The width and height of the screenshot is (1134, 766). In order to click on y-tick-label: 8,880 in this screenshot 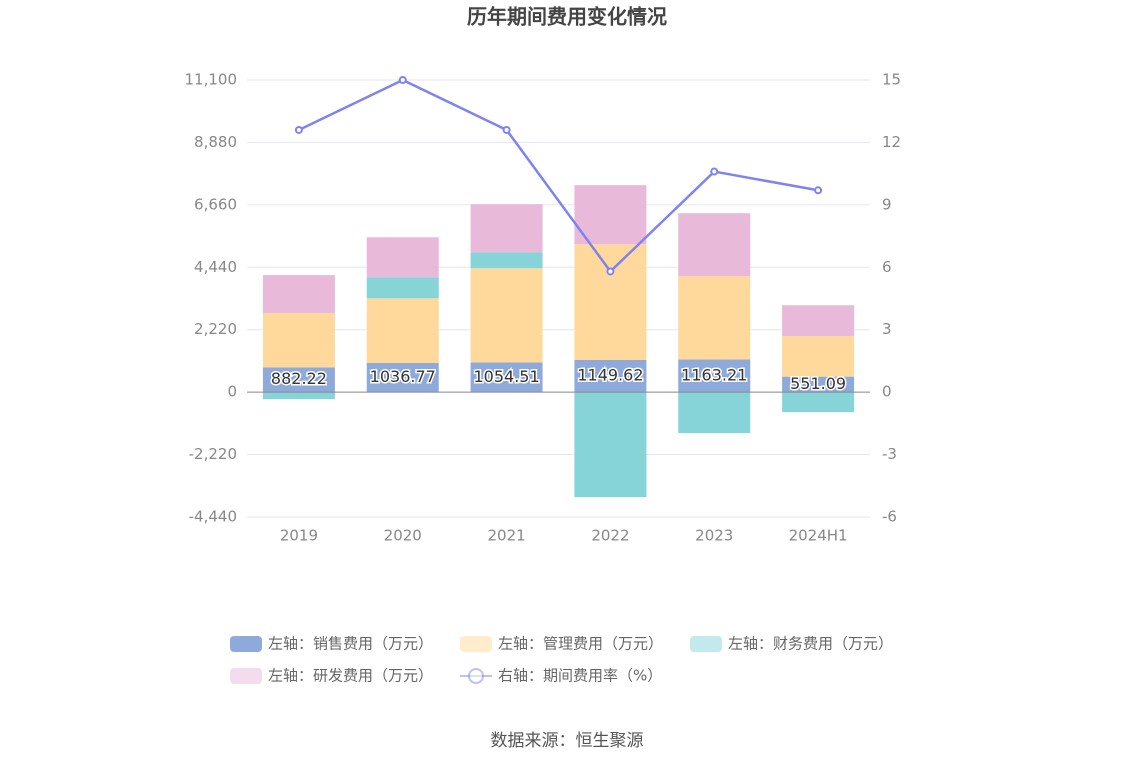, I will do `click(215, 142)`.